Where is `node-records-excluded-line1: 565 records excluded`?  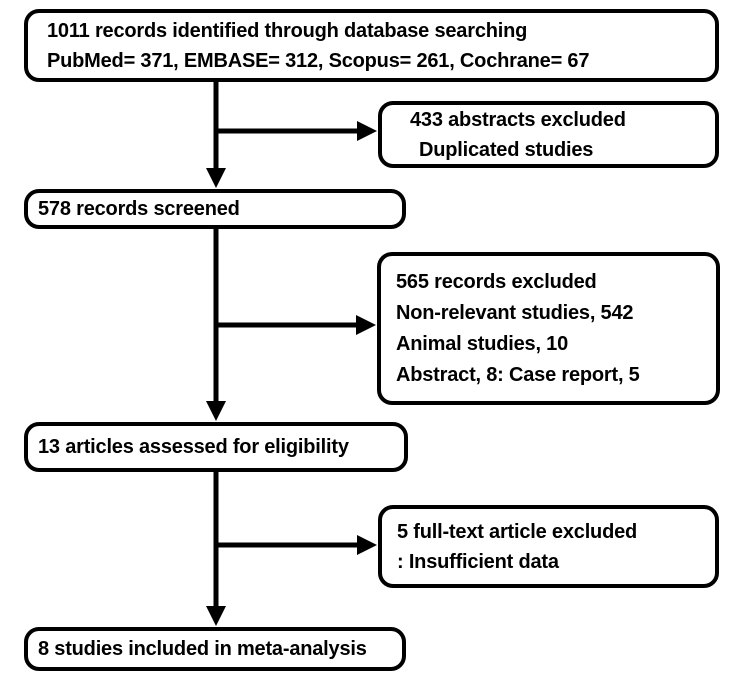
node-records-excluded-line1: 565 records excluded is located at coordinates (496, 281).